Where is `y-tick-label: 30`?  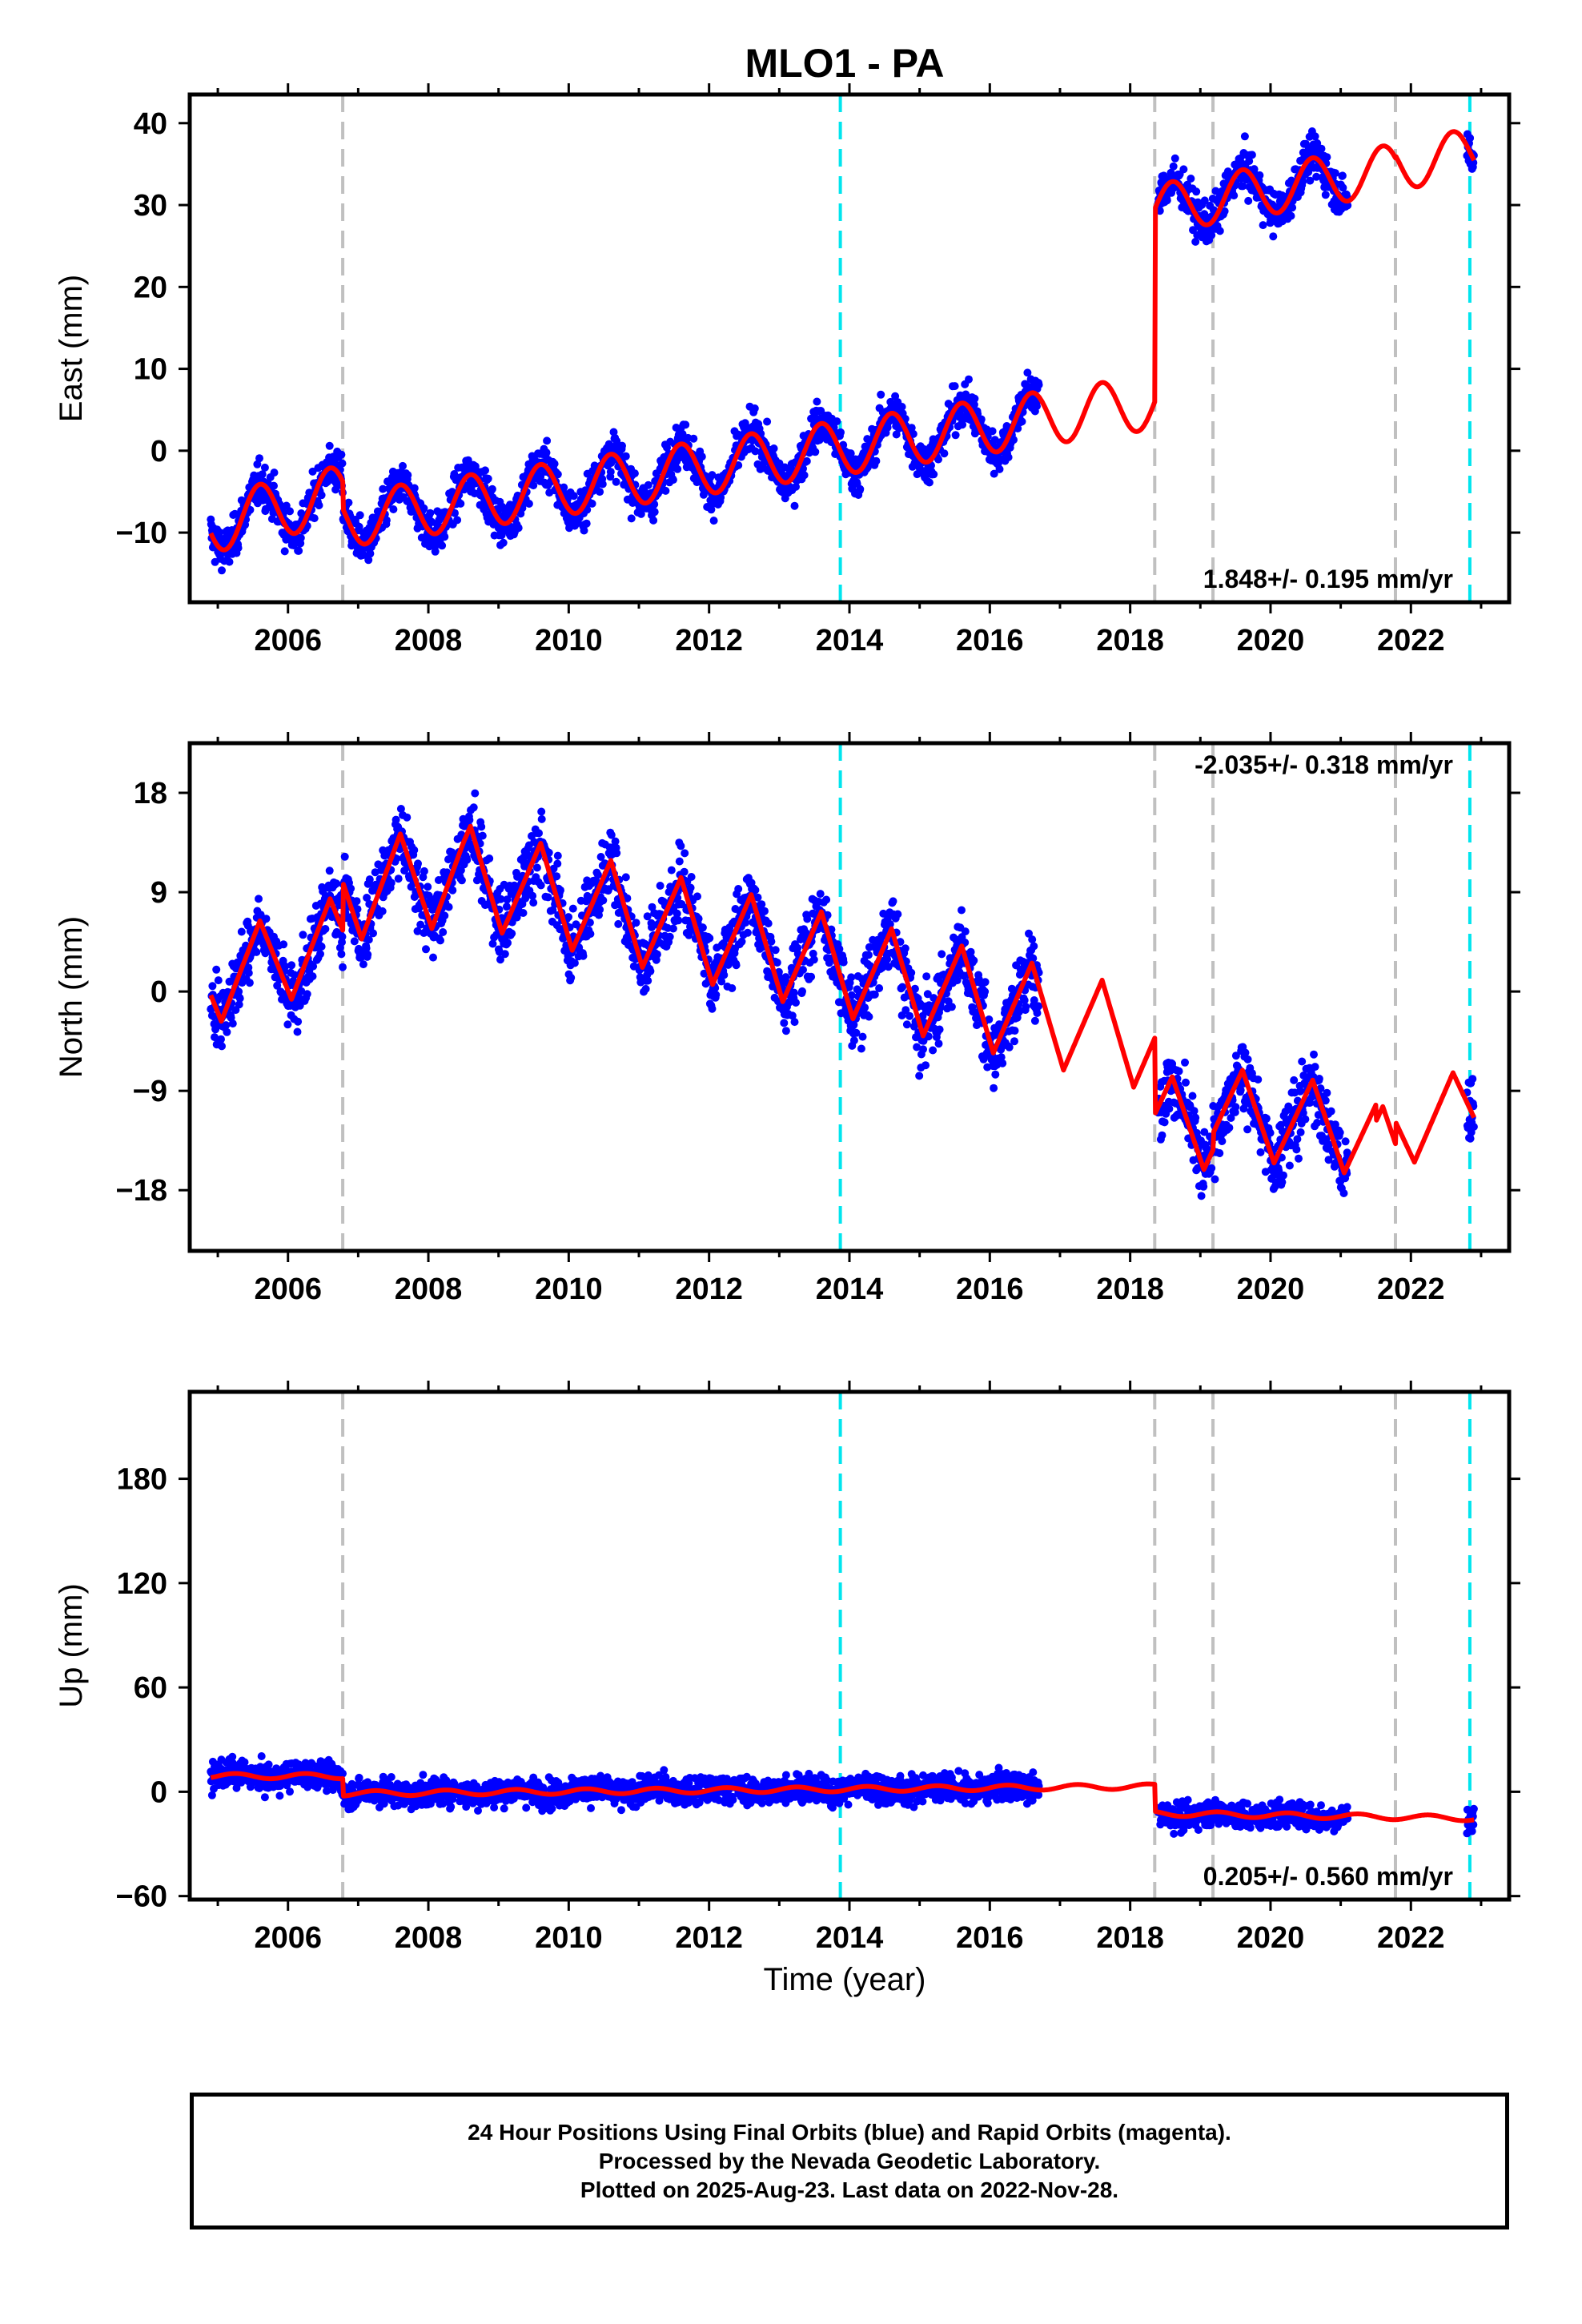 y-tick-label: 30 is located at coordinates (151, 206).